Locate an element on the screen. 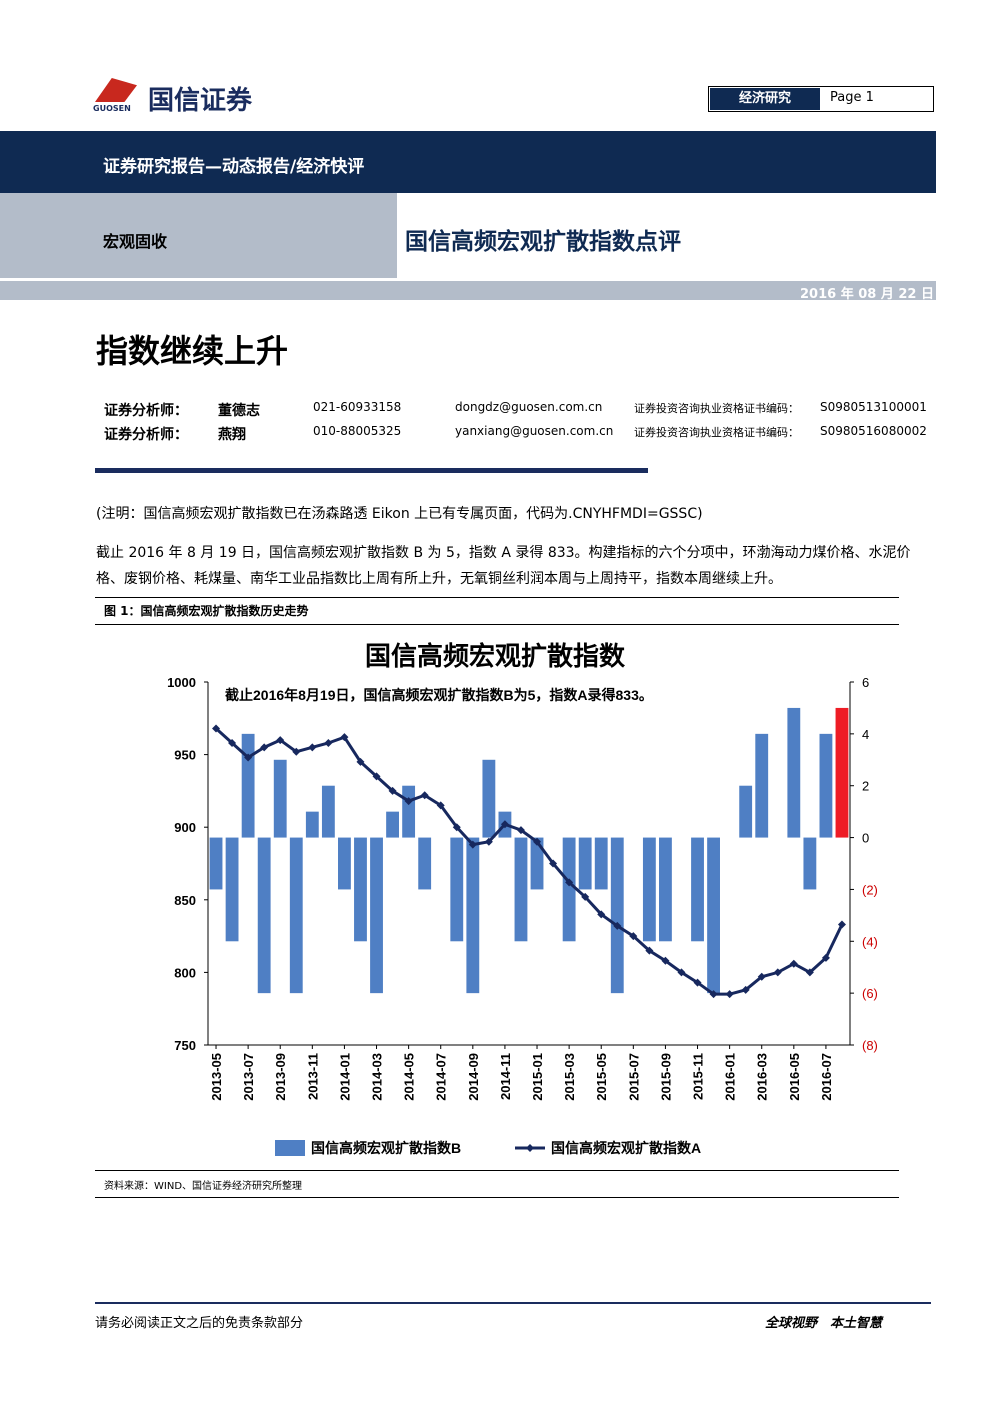  logo-text: 国信证券 is located at coordinates (200, 101).